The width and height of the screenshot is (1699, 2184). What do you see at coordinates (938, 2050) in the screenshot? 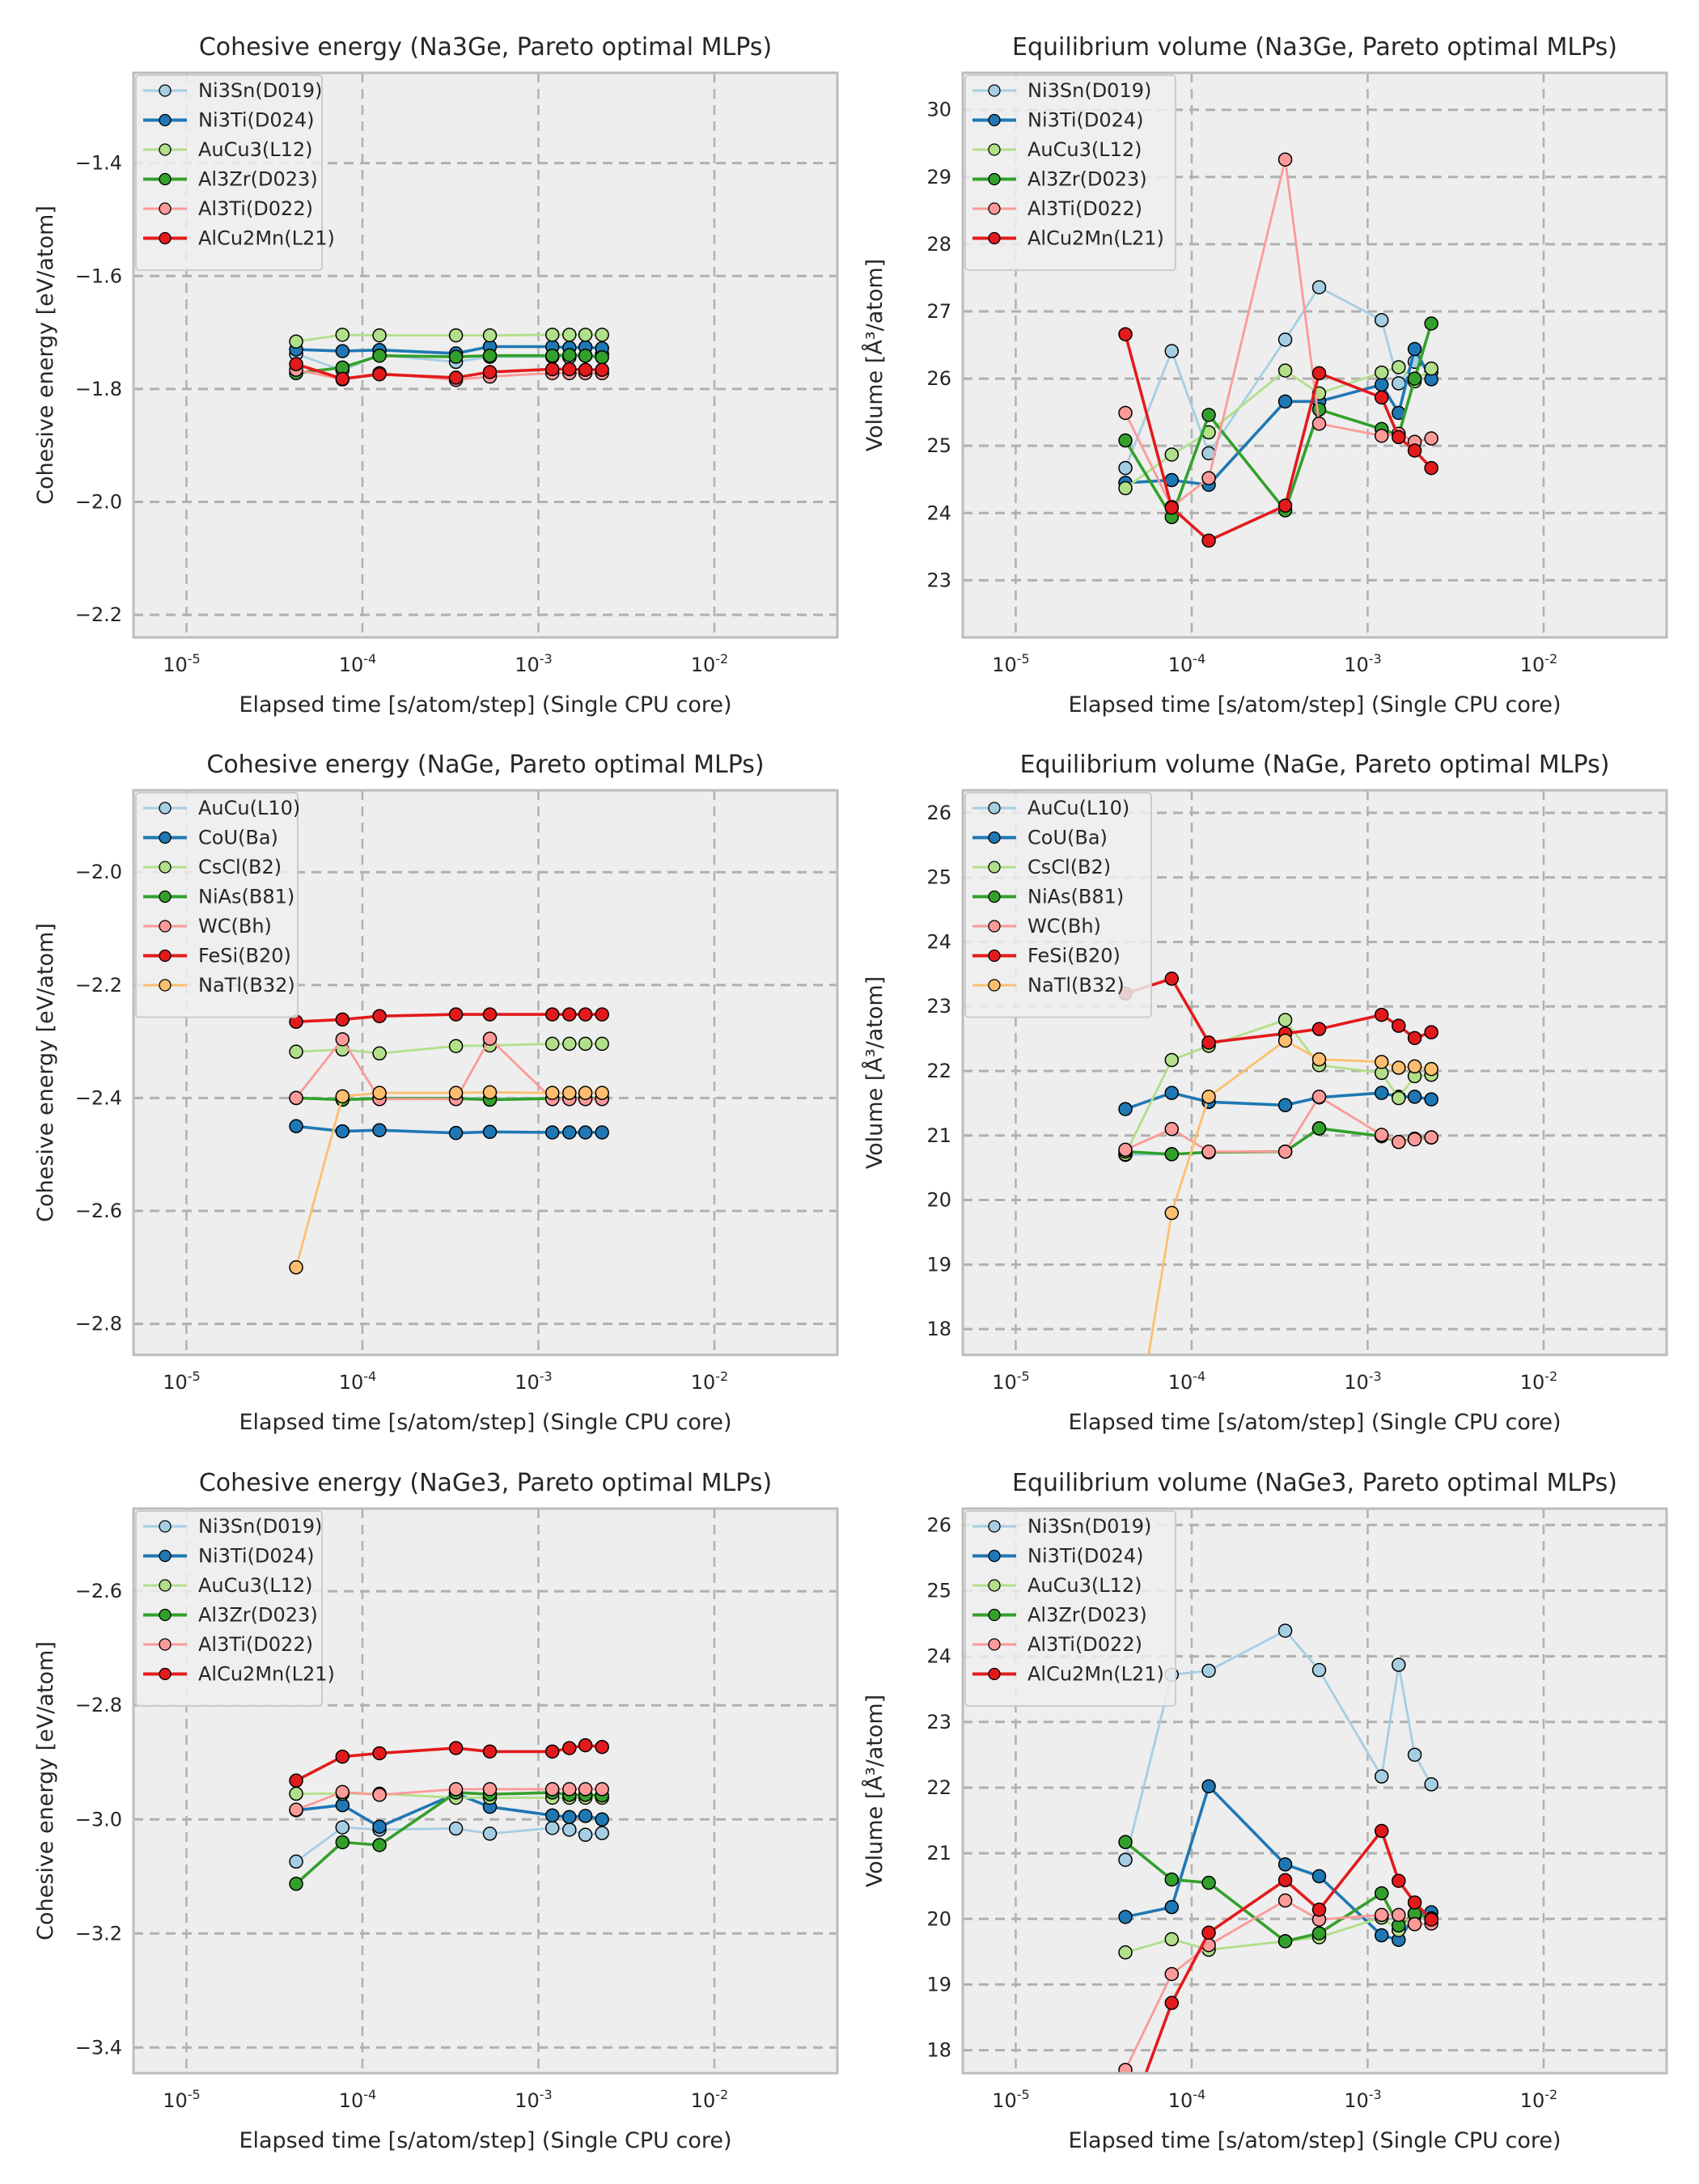
I see `y-tick-label: 18` at bounding box center [938, 2050].